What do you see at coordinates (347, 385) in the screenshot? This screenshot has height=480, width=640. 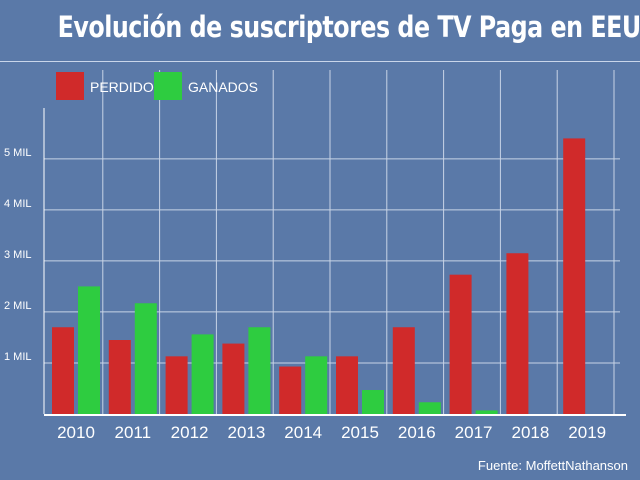 I see `bar-perdidos-2015` at bounding box center [347, 385].